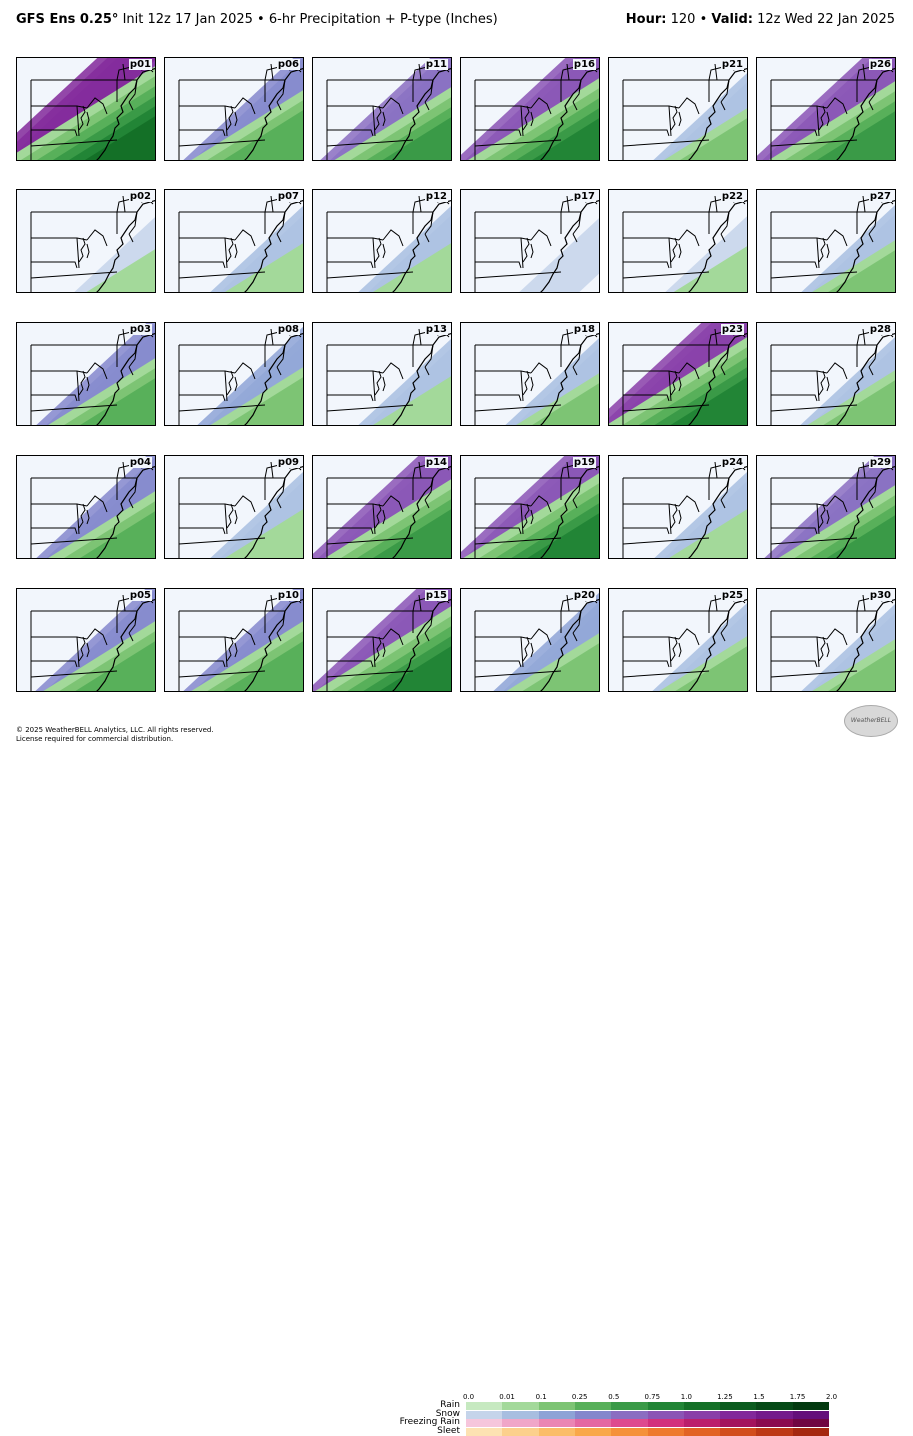  Describe the element at coordinates (826, 640) in the screenshot. I see `member-panel-p30: p30` at that location.